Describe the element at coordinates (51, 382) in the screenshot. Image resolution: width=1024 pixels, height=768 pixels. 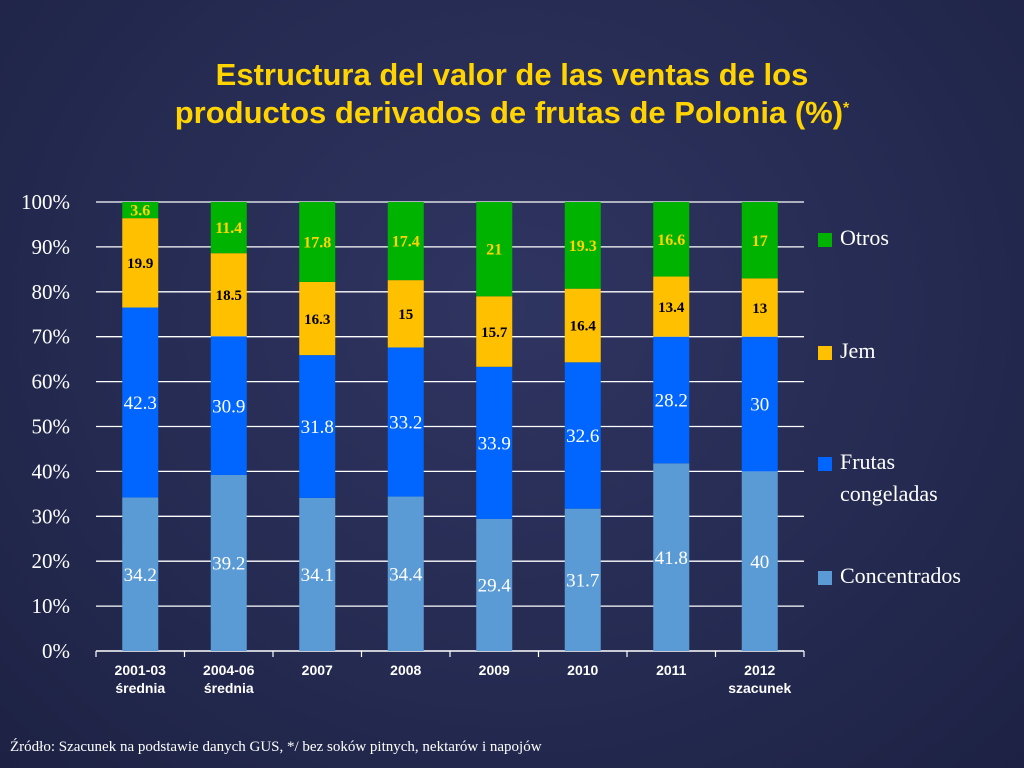
I see `y-tick-label: 60%` at that location.